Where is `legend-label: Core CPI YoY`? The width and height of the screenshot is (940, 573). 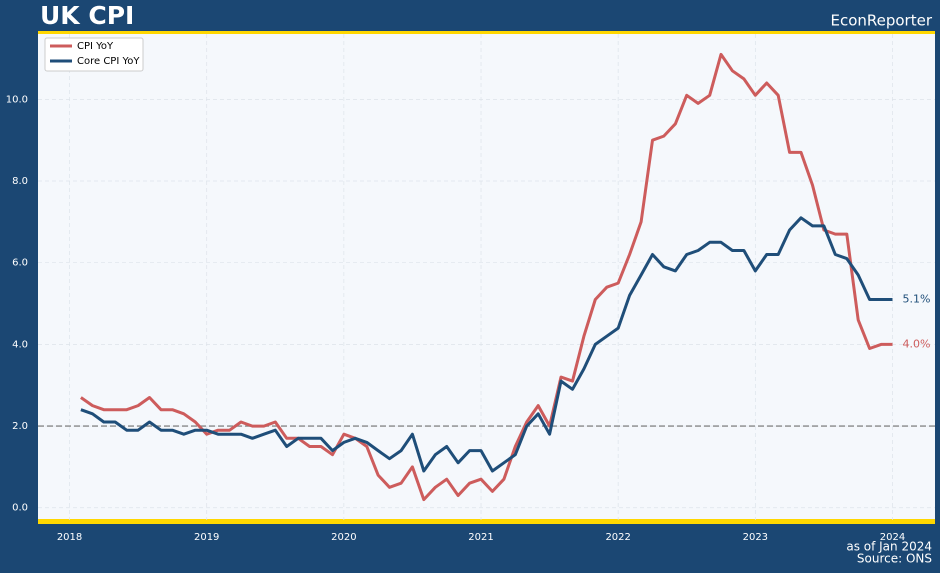
legend-label: Core CPI YoY is located at coordinates (108, 61).